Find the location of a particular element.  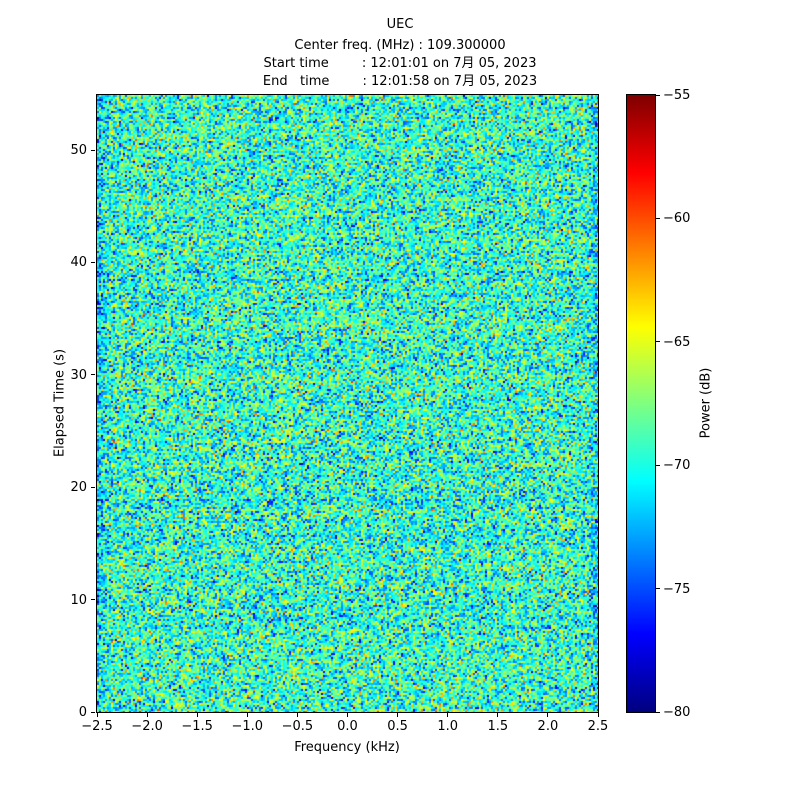

x-tick-label: −1.5 is located at coordinates (197, 726).